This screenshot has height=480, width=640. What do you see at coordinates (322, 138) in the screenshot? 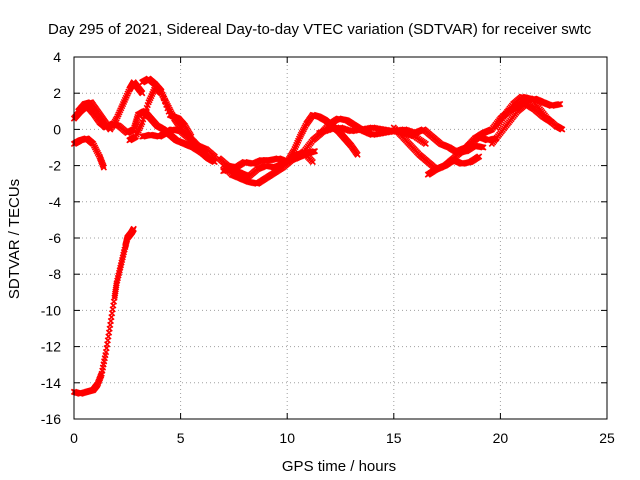
I see `series-track-j` at bounding box center [322, 138].